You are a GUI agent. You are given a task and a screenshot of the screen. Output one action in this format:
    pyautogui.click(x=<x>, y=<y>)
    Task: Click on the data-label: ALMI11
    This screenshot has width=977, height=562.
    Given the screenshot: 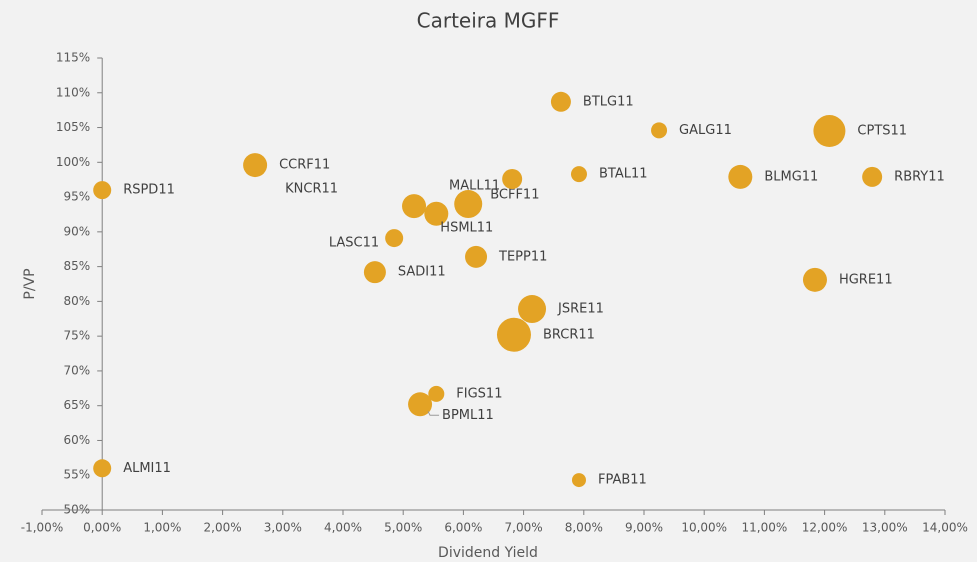 What is the action you would take?
    pyautogui.click(x=147, y=468)
    